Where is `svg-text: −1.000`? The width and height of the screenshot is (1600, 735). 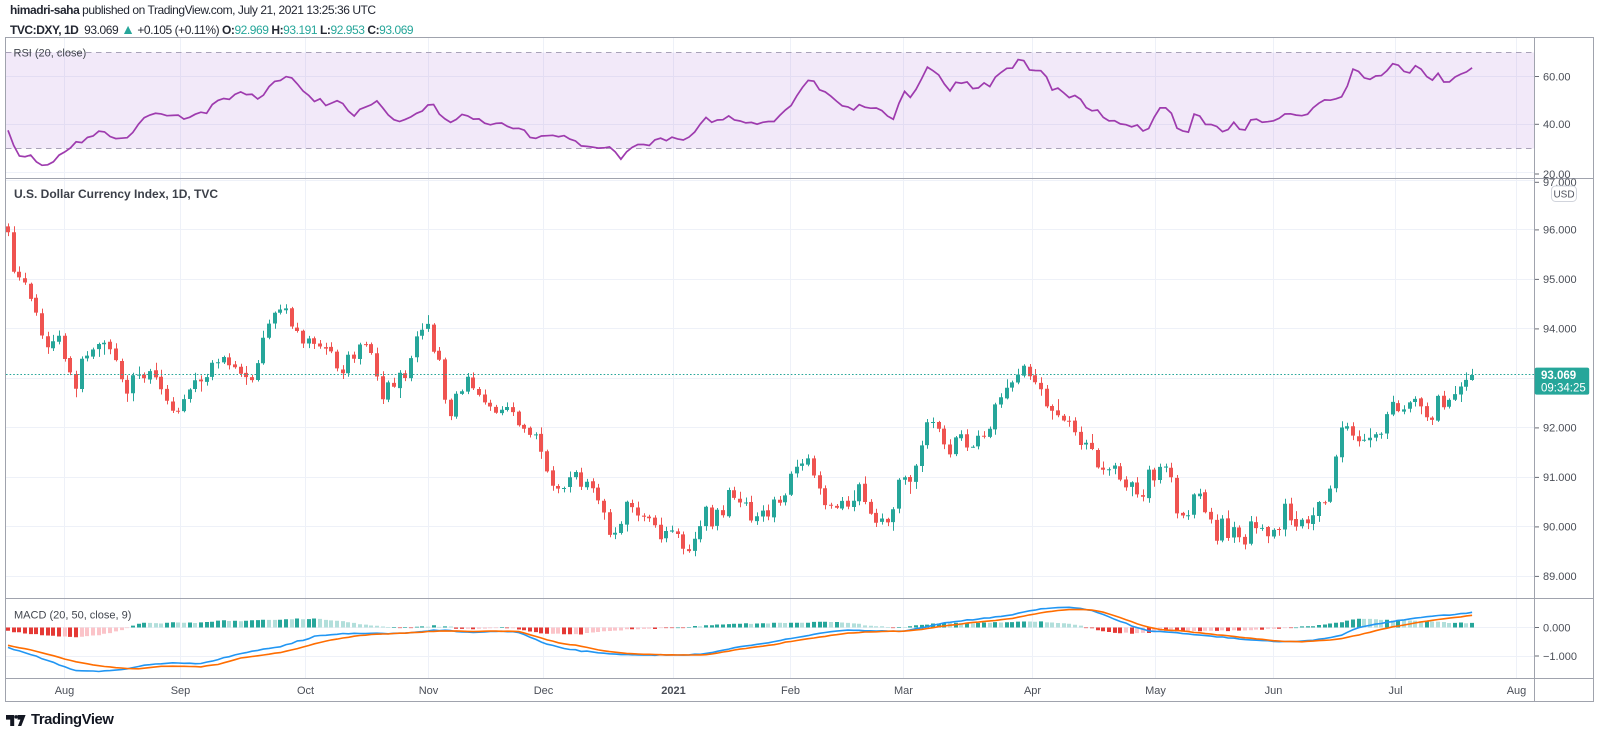 svg-text: −1.000 is located at coordinates (1560, 657).